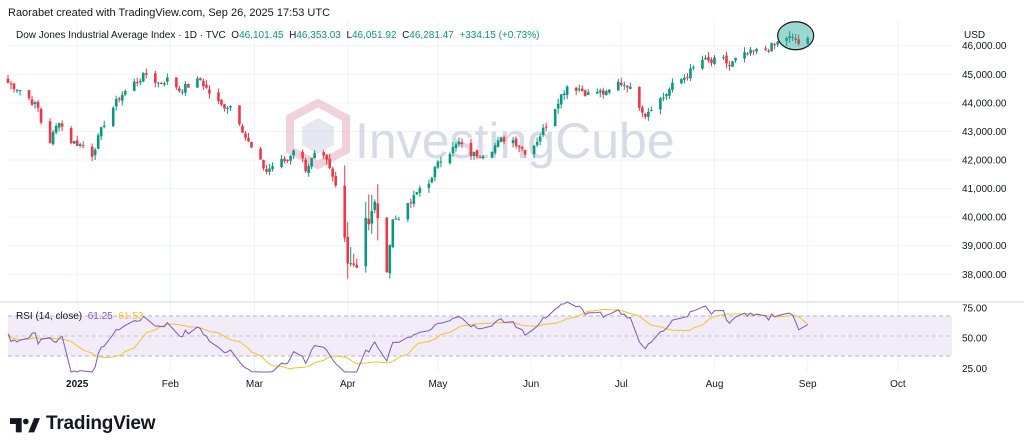 The width and height of the screenshot is (1024, 448). I want to click on change-value: +334.15 (+0.73%), so click(499, 35).